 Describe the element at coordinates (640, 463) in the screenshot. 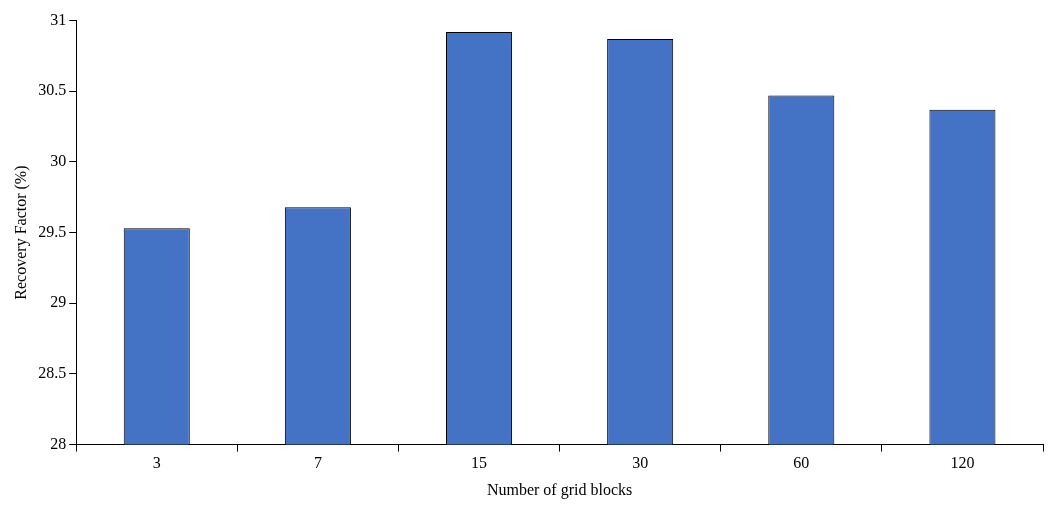

I see `x-tick-label: 30` at that location.